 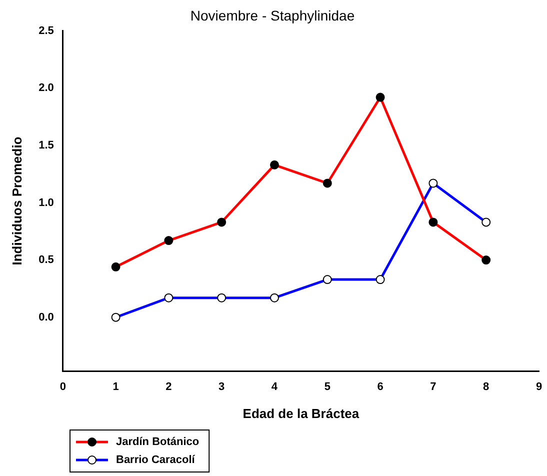 What do you see at coordinates (46, 30) in the screenshot?
I see `y-tick-label: 2.5` at bounding box center [46, 30].